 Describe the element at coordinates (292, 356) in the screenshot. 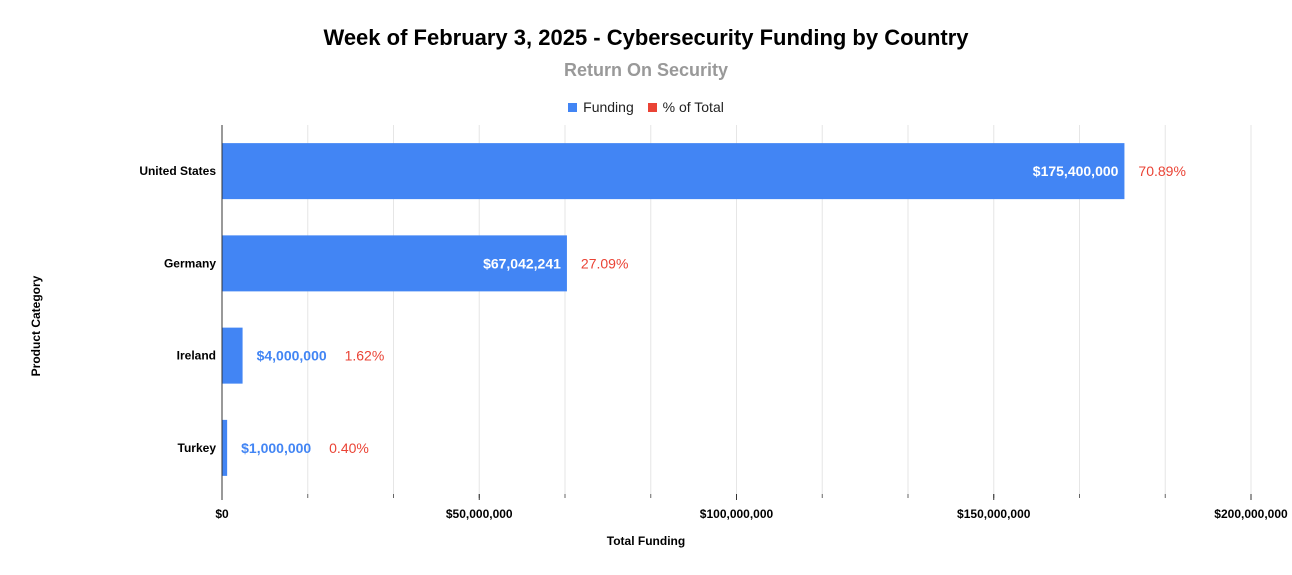

I see `data-label-funding: $4,000,000` at that location.